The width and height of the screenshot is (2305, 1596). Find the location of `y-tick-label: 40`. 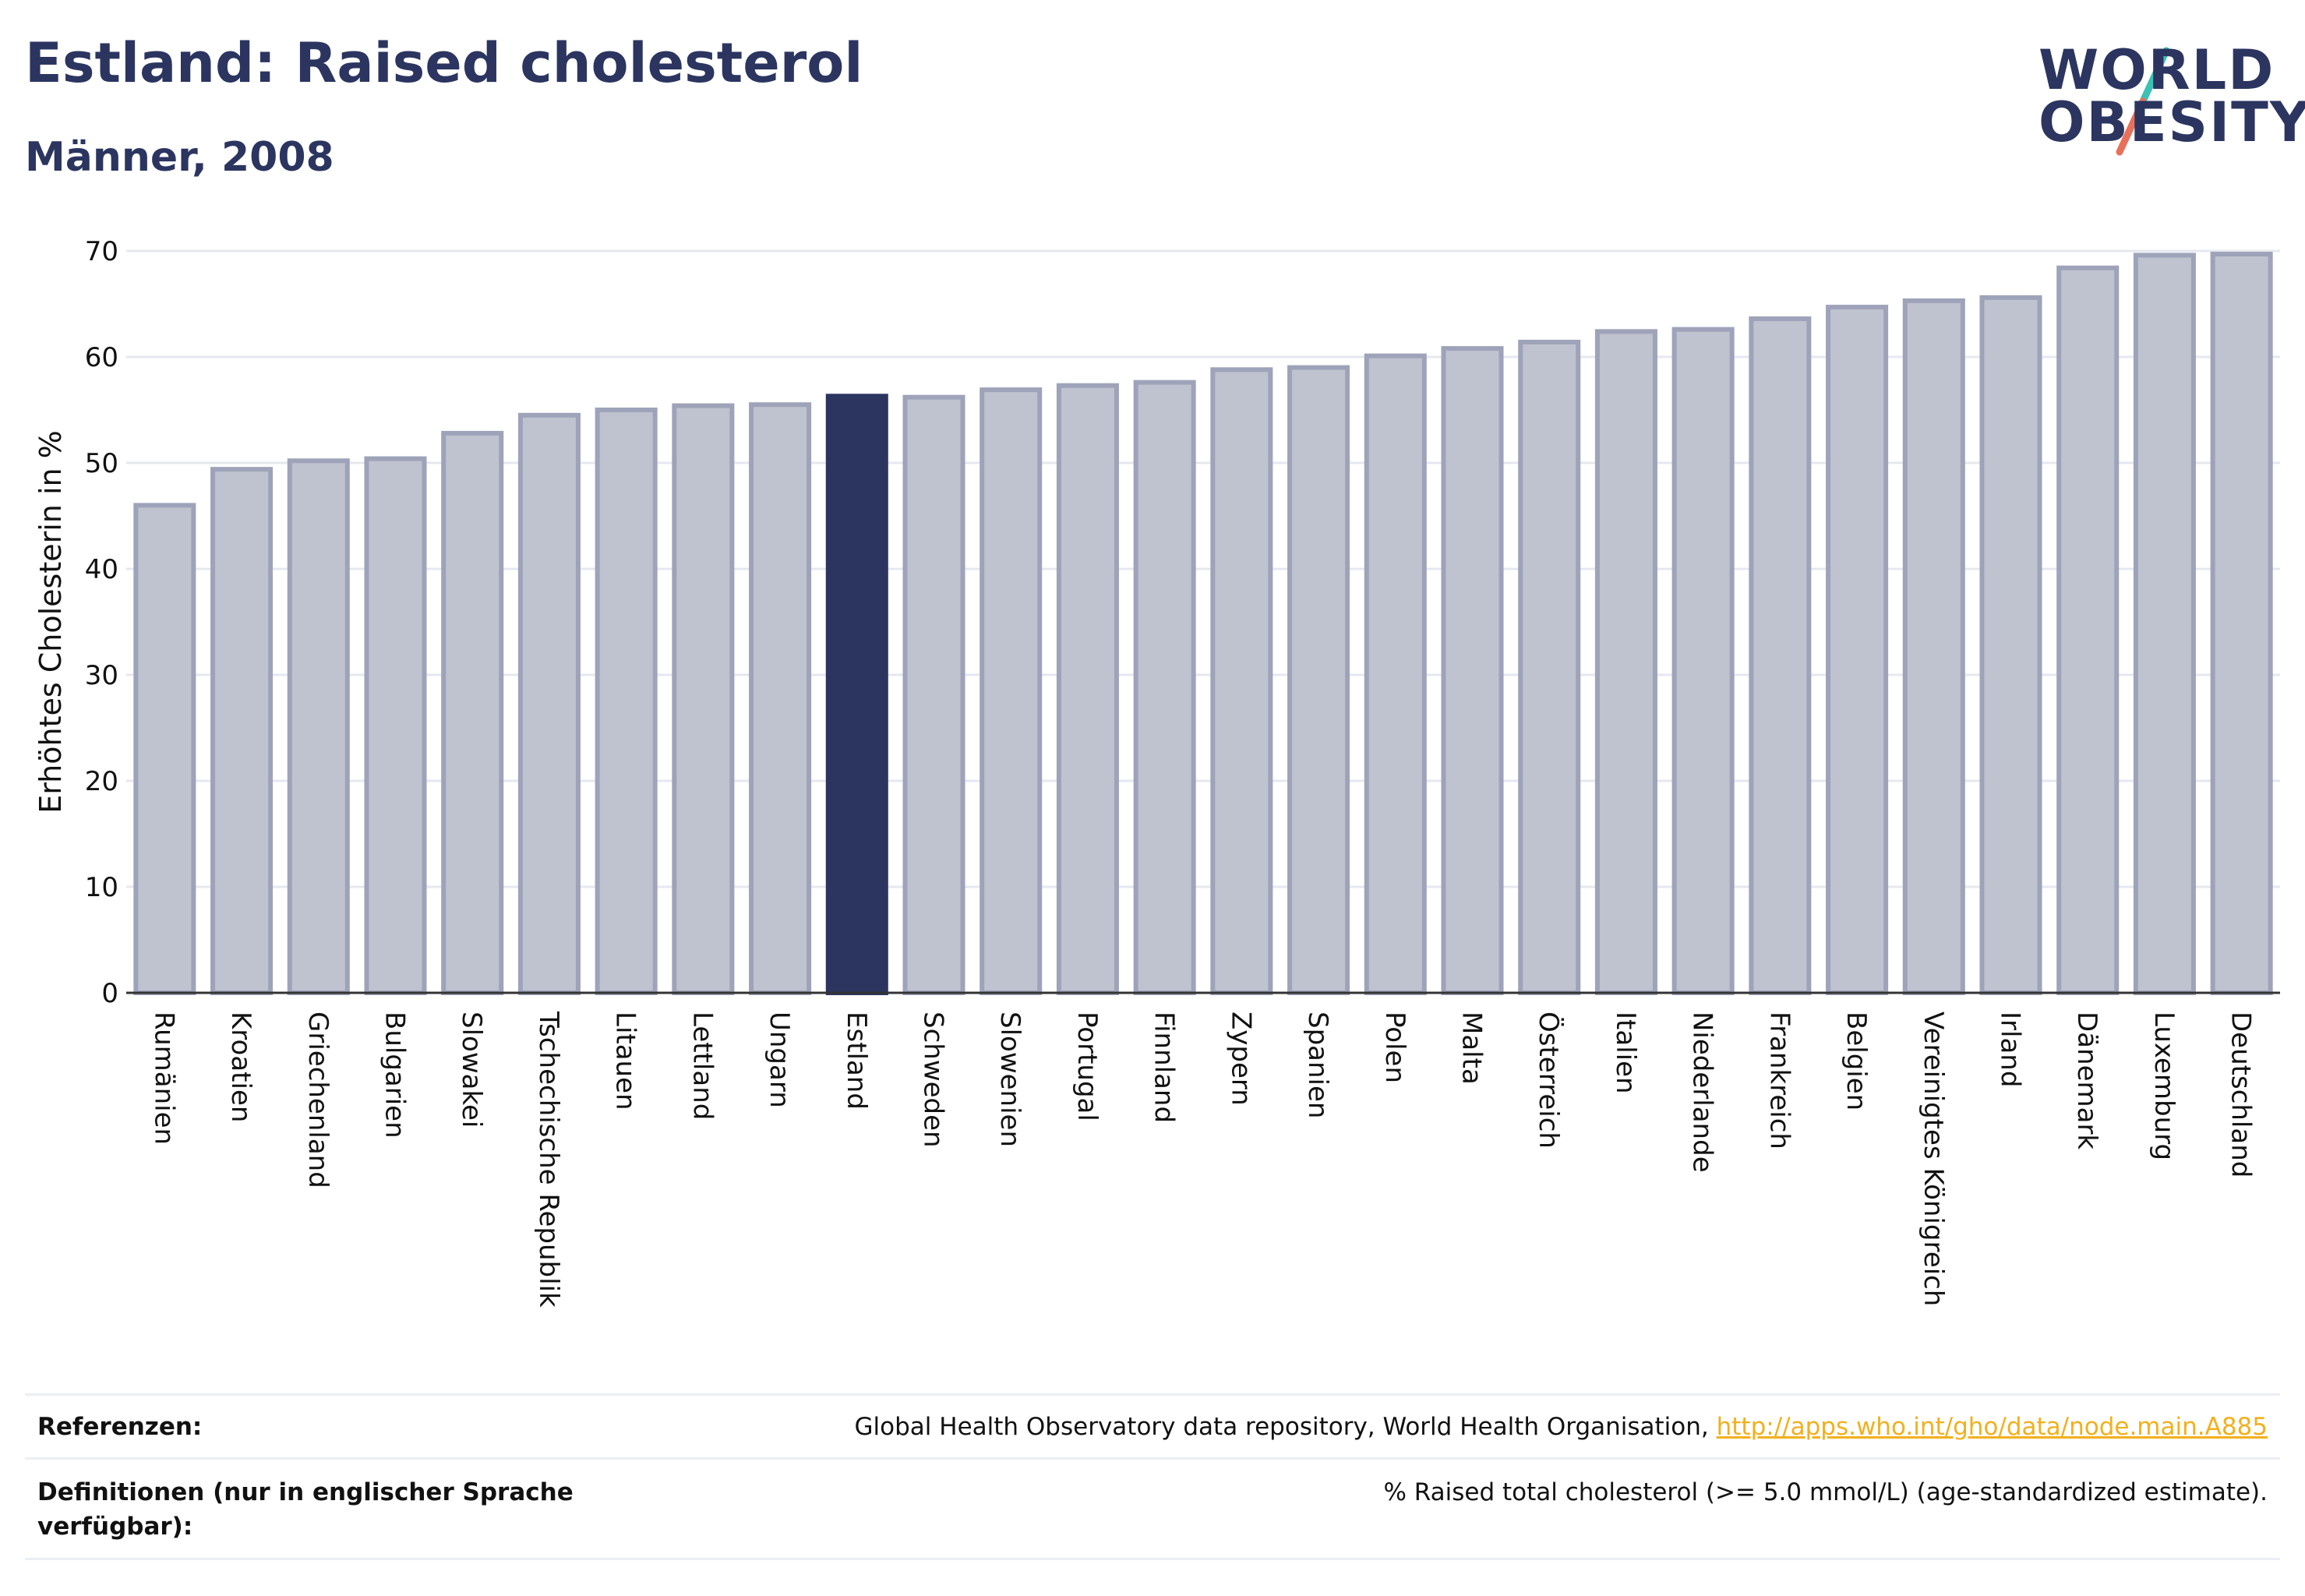

y-tick-label: 40 is located at coordinates (101, 569).